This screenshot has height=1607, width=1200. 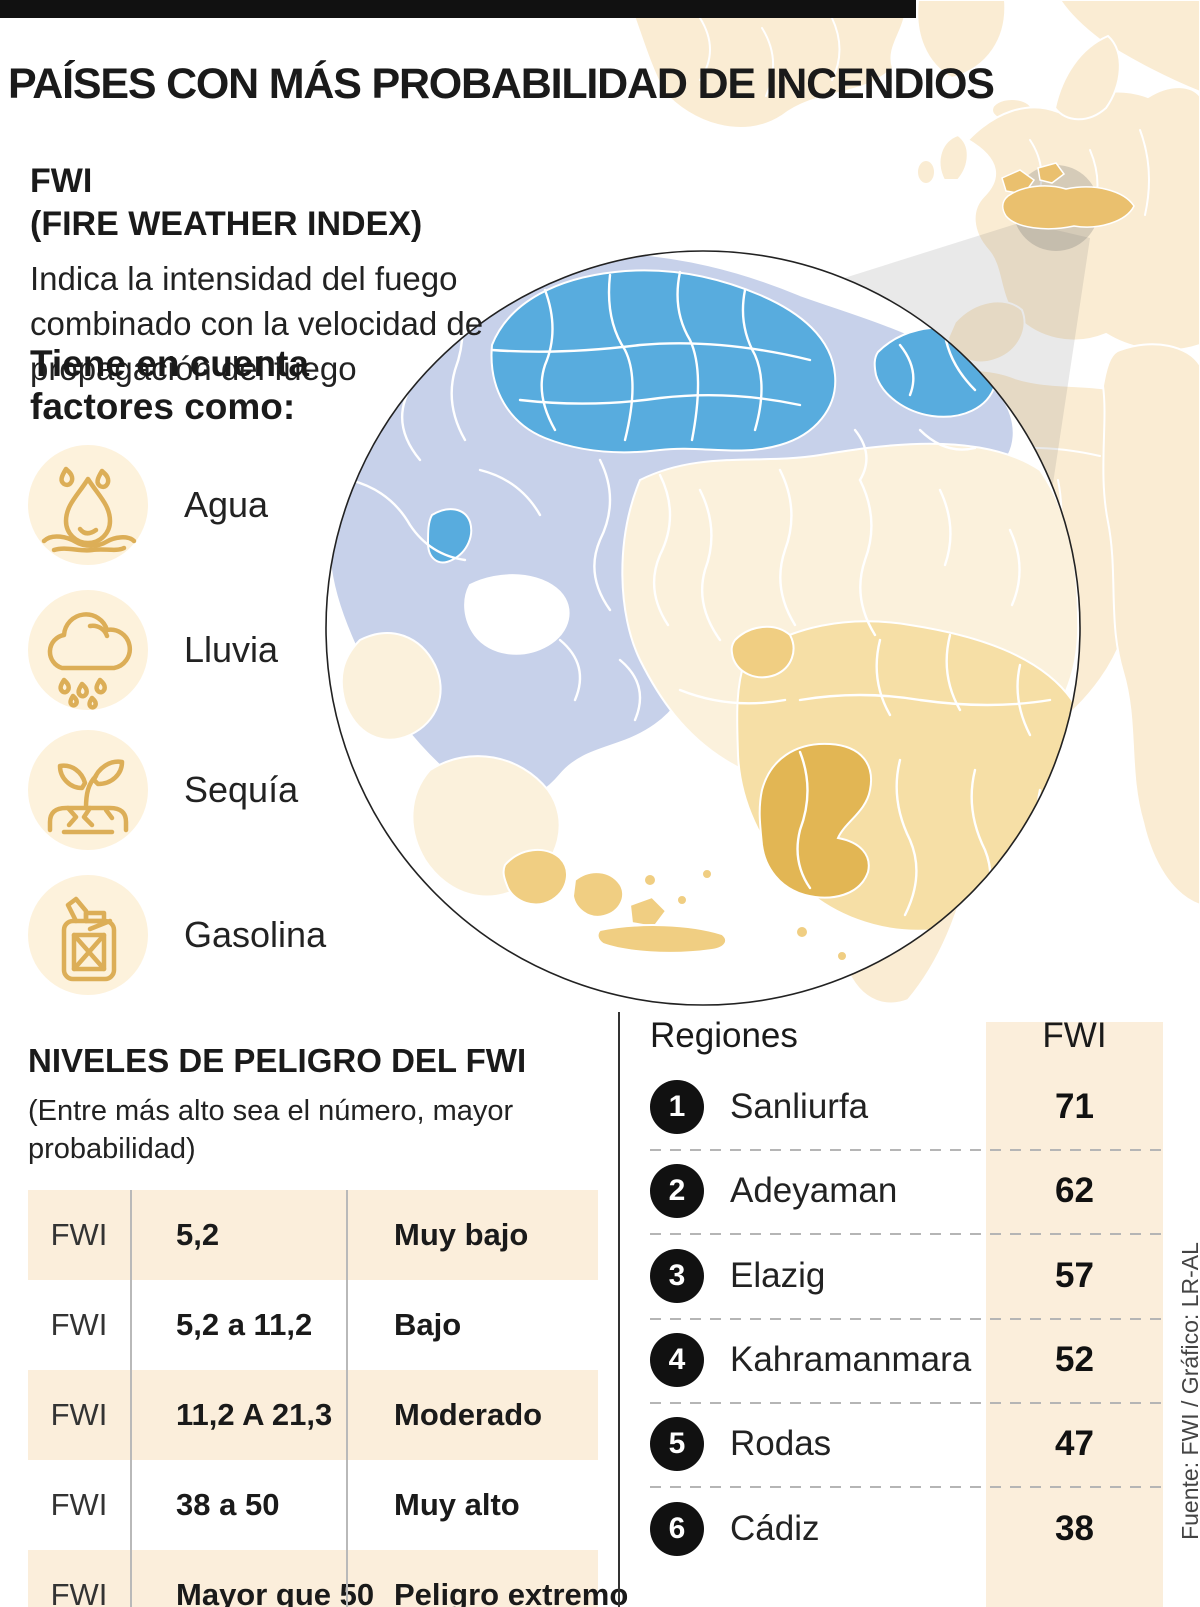 I want to click on table-row: FWI 38 a 50 Muy alto, so click(x=313, y=1505).